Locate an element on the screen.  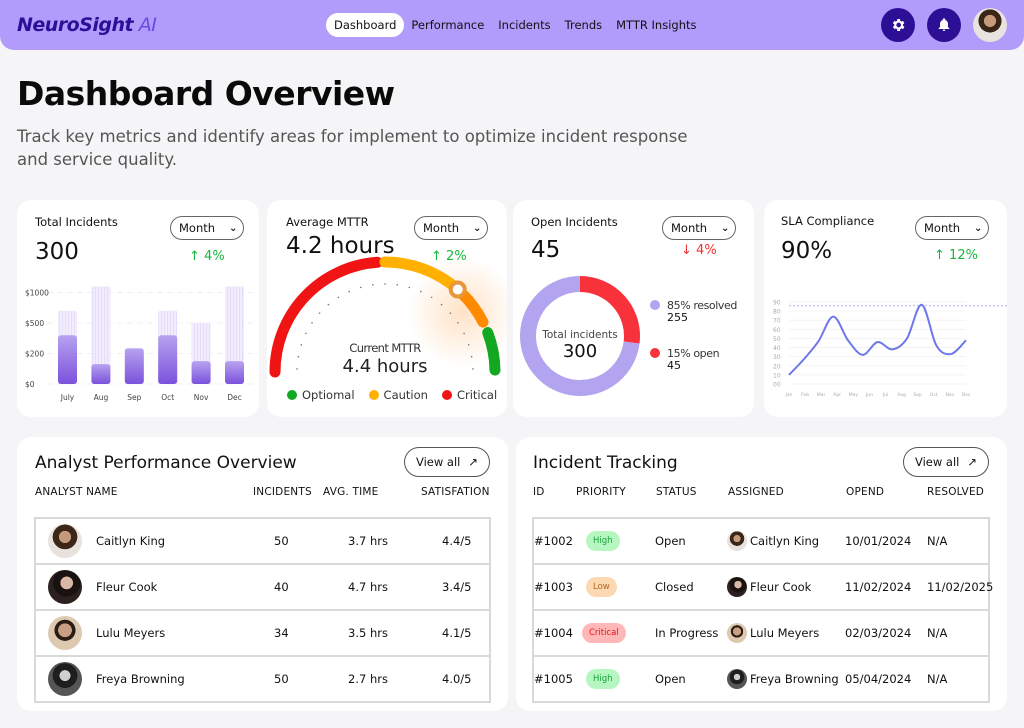
legend-item-critical: Critical is located at coordinates (469, 395).